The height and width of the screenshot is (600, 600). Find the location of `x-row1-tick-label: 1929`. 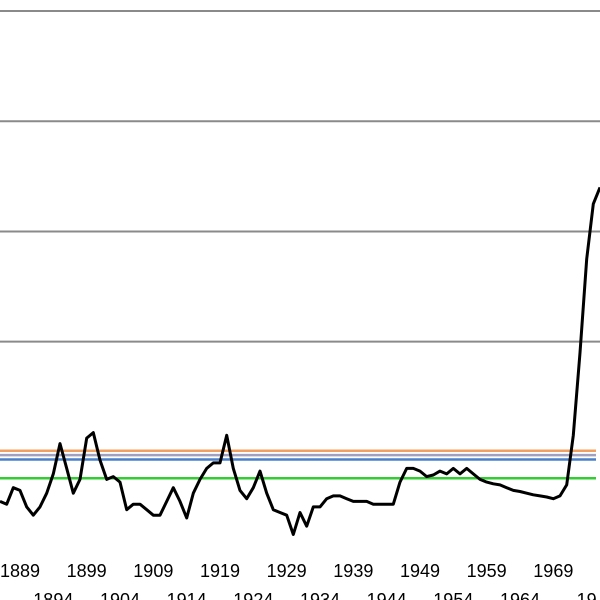

x-row1-tick-label: 1929 is located at coordinates (287, 571).